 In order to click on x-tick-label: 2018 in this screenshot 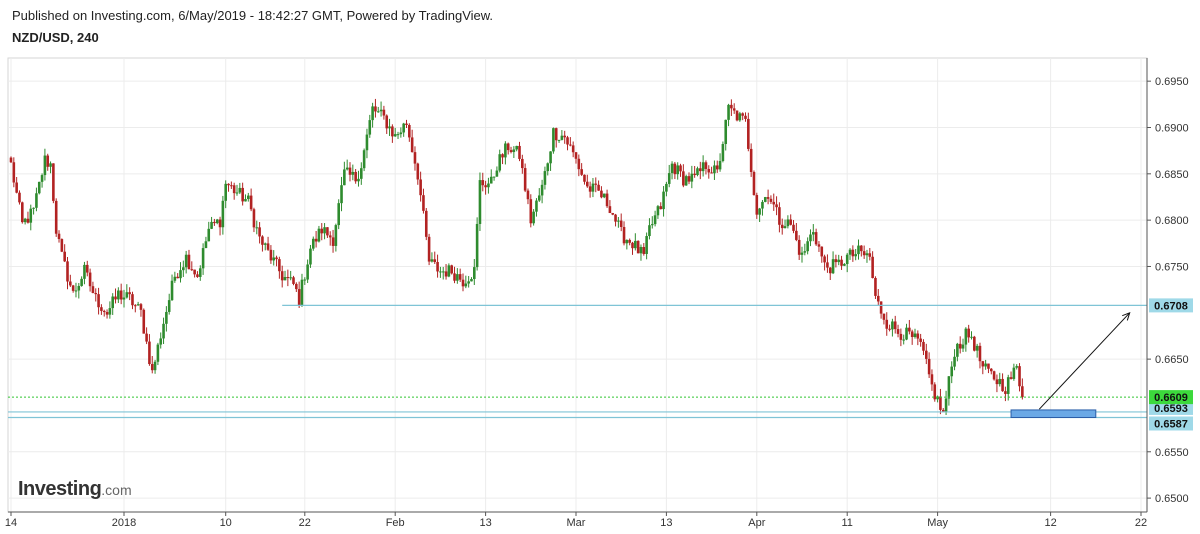, I will do `click(124, 523)`.